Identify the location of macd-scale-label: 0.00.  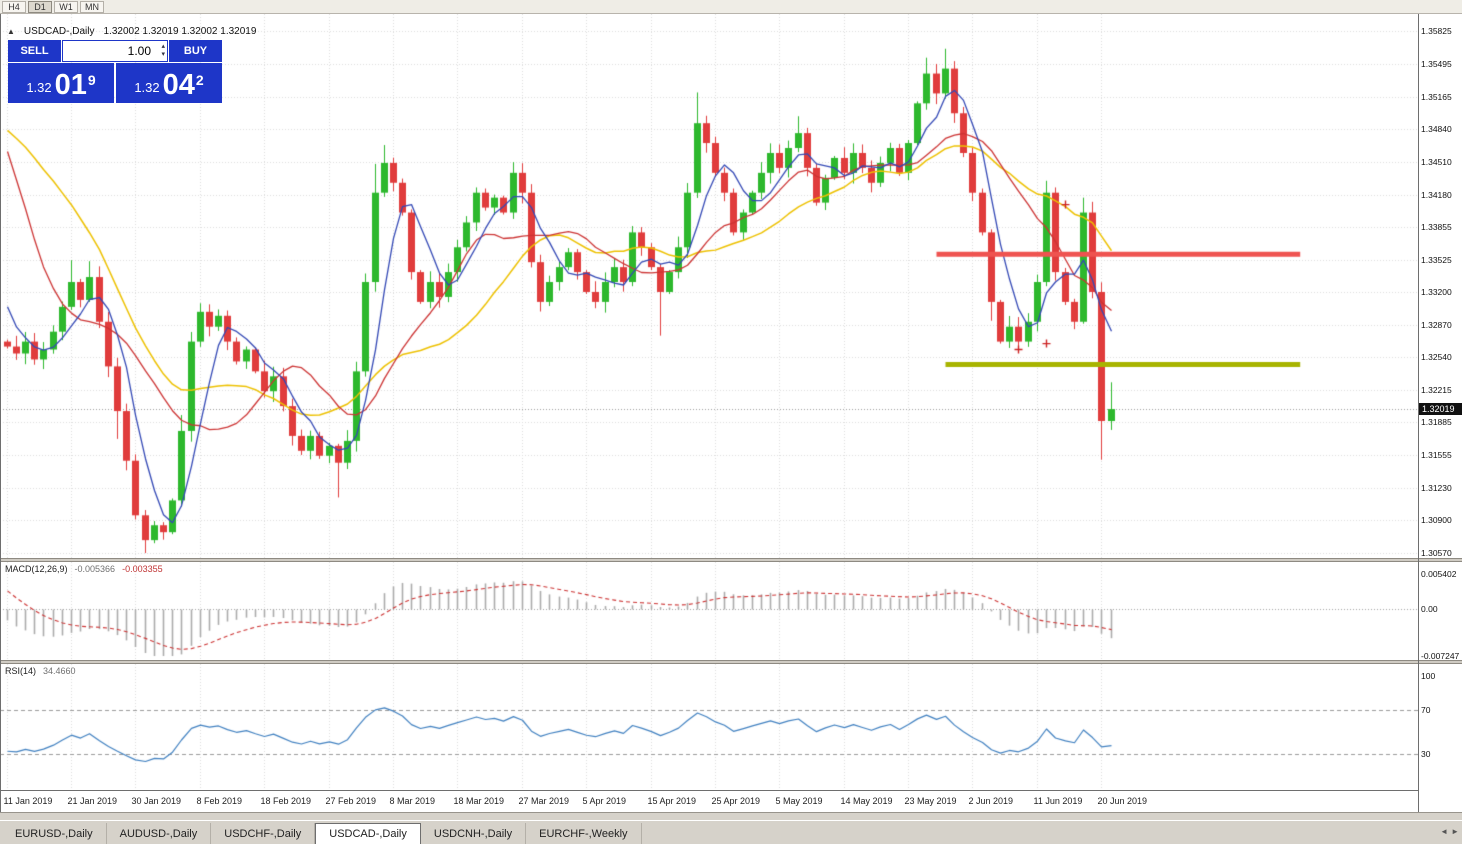
(1429, 609).